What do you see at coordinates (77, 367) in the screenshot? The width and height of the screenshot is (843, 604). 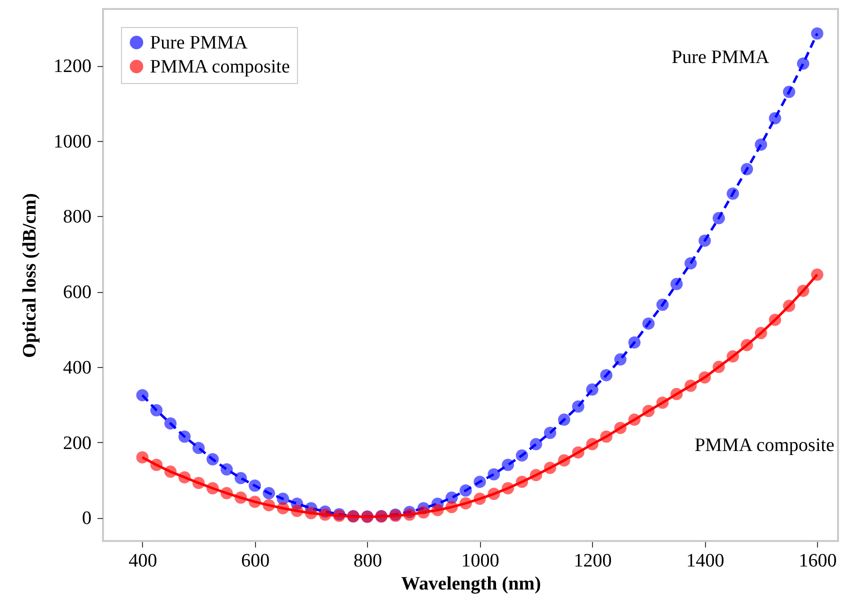 I see `y-tick-label: 400` at bounding box center [77, 367].